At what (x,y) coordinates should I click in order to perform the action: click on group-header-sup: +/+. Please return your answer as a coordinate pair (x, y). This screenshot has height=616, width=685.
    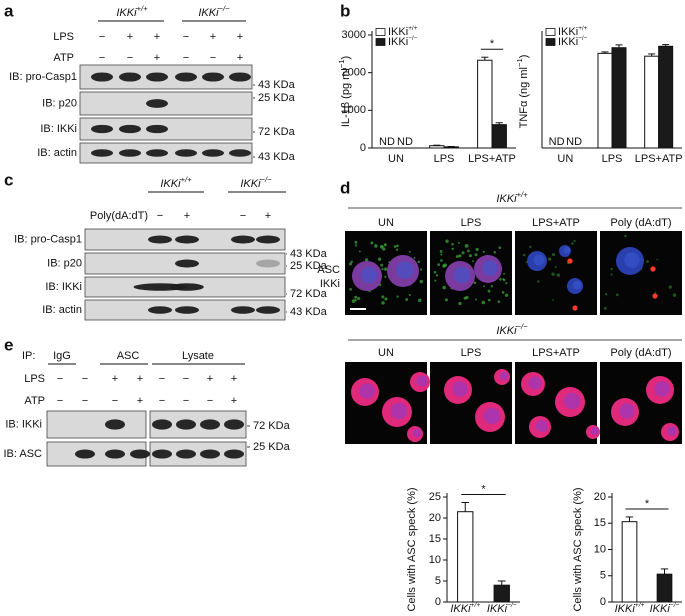
    Looking at the image, I should click on (523, 194).